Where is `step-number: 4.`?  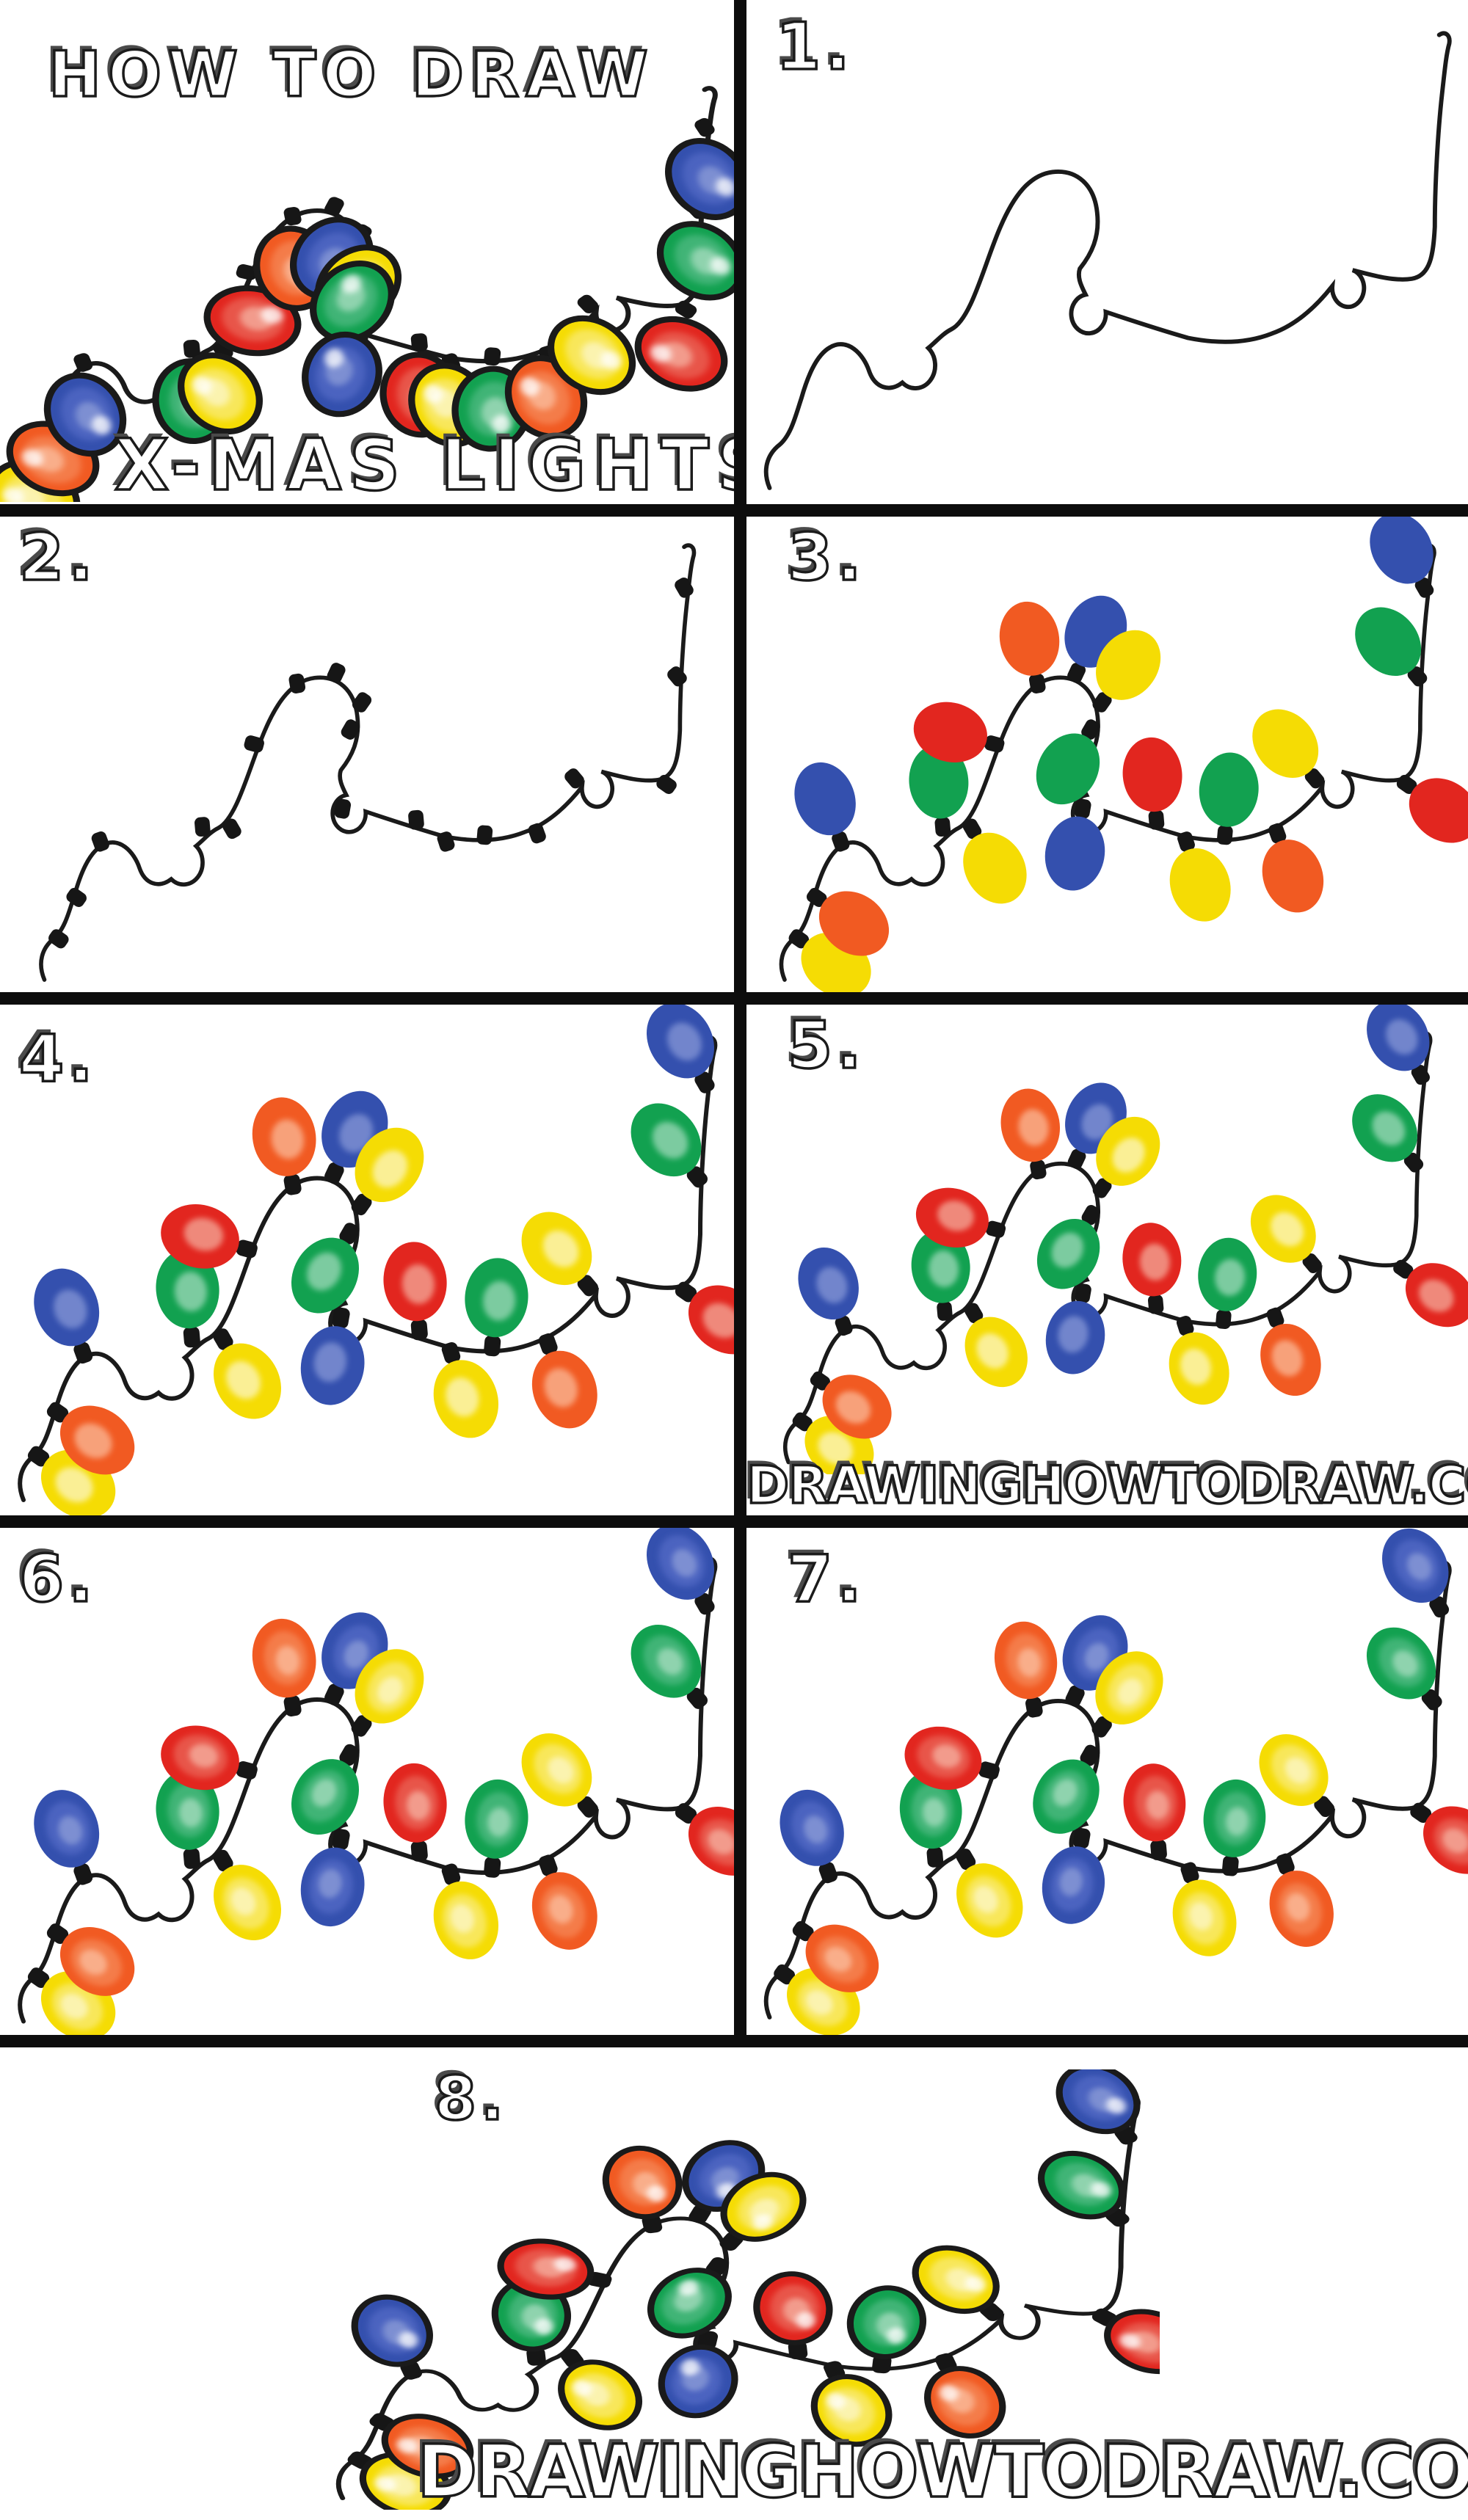 step-number: 4. is located at coordinates (58, 1058).